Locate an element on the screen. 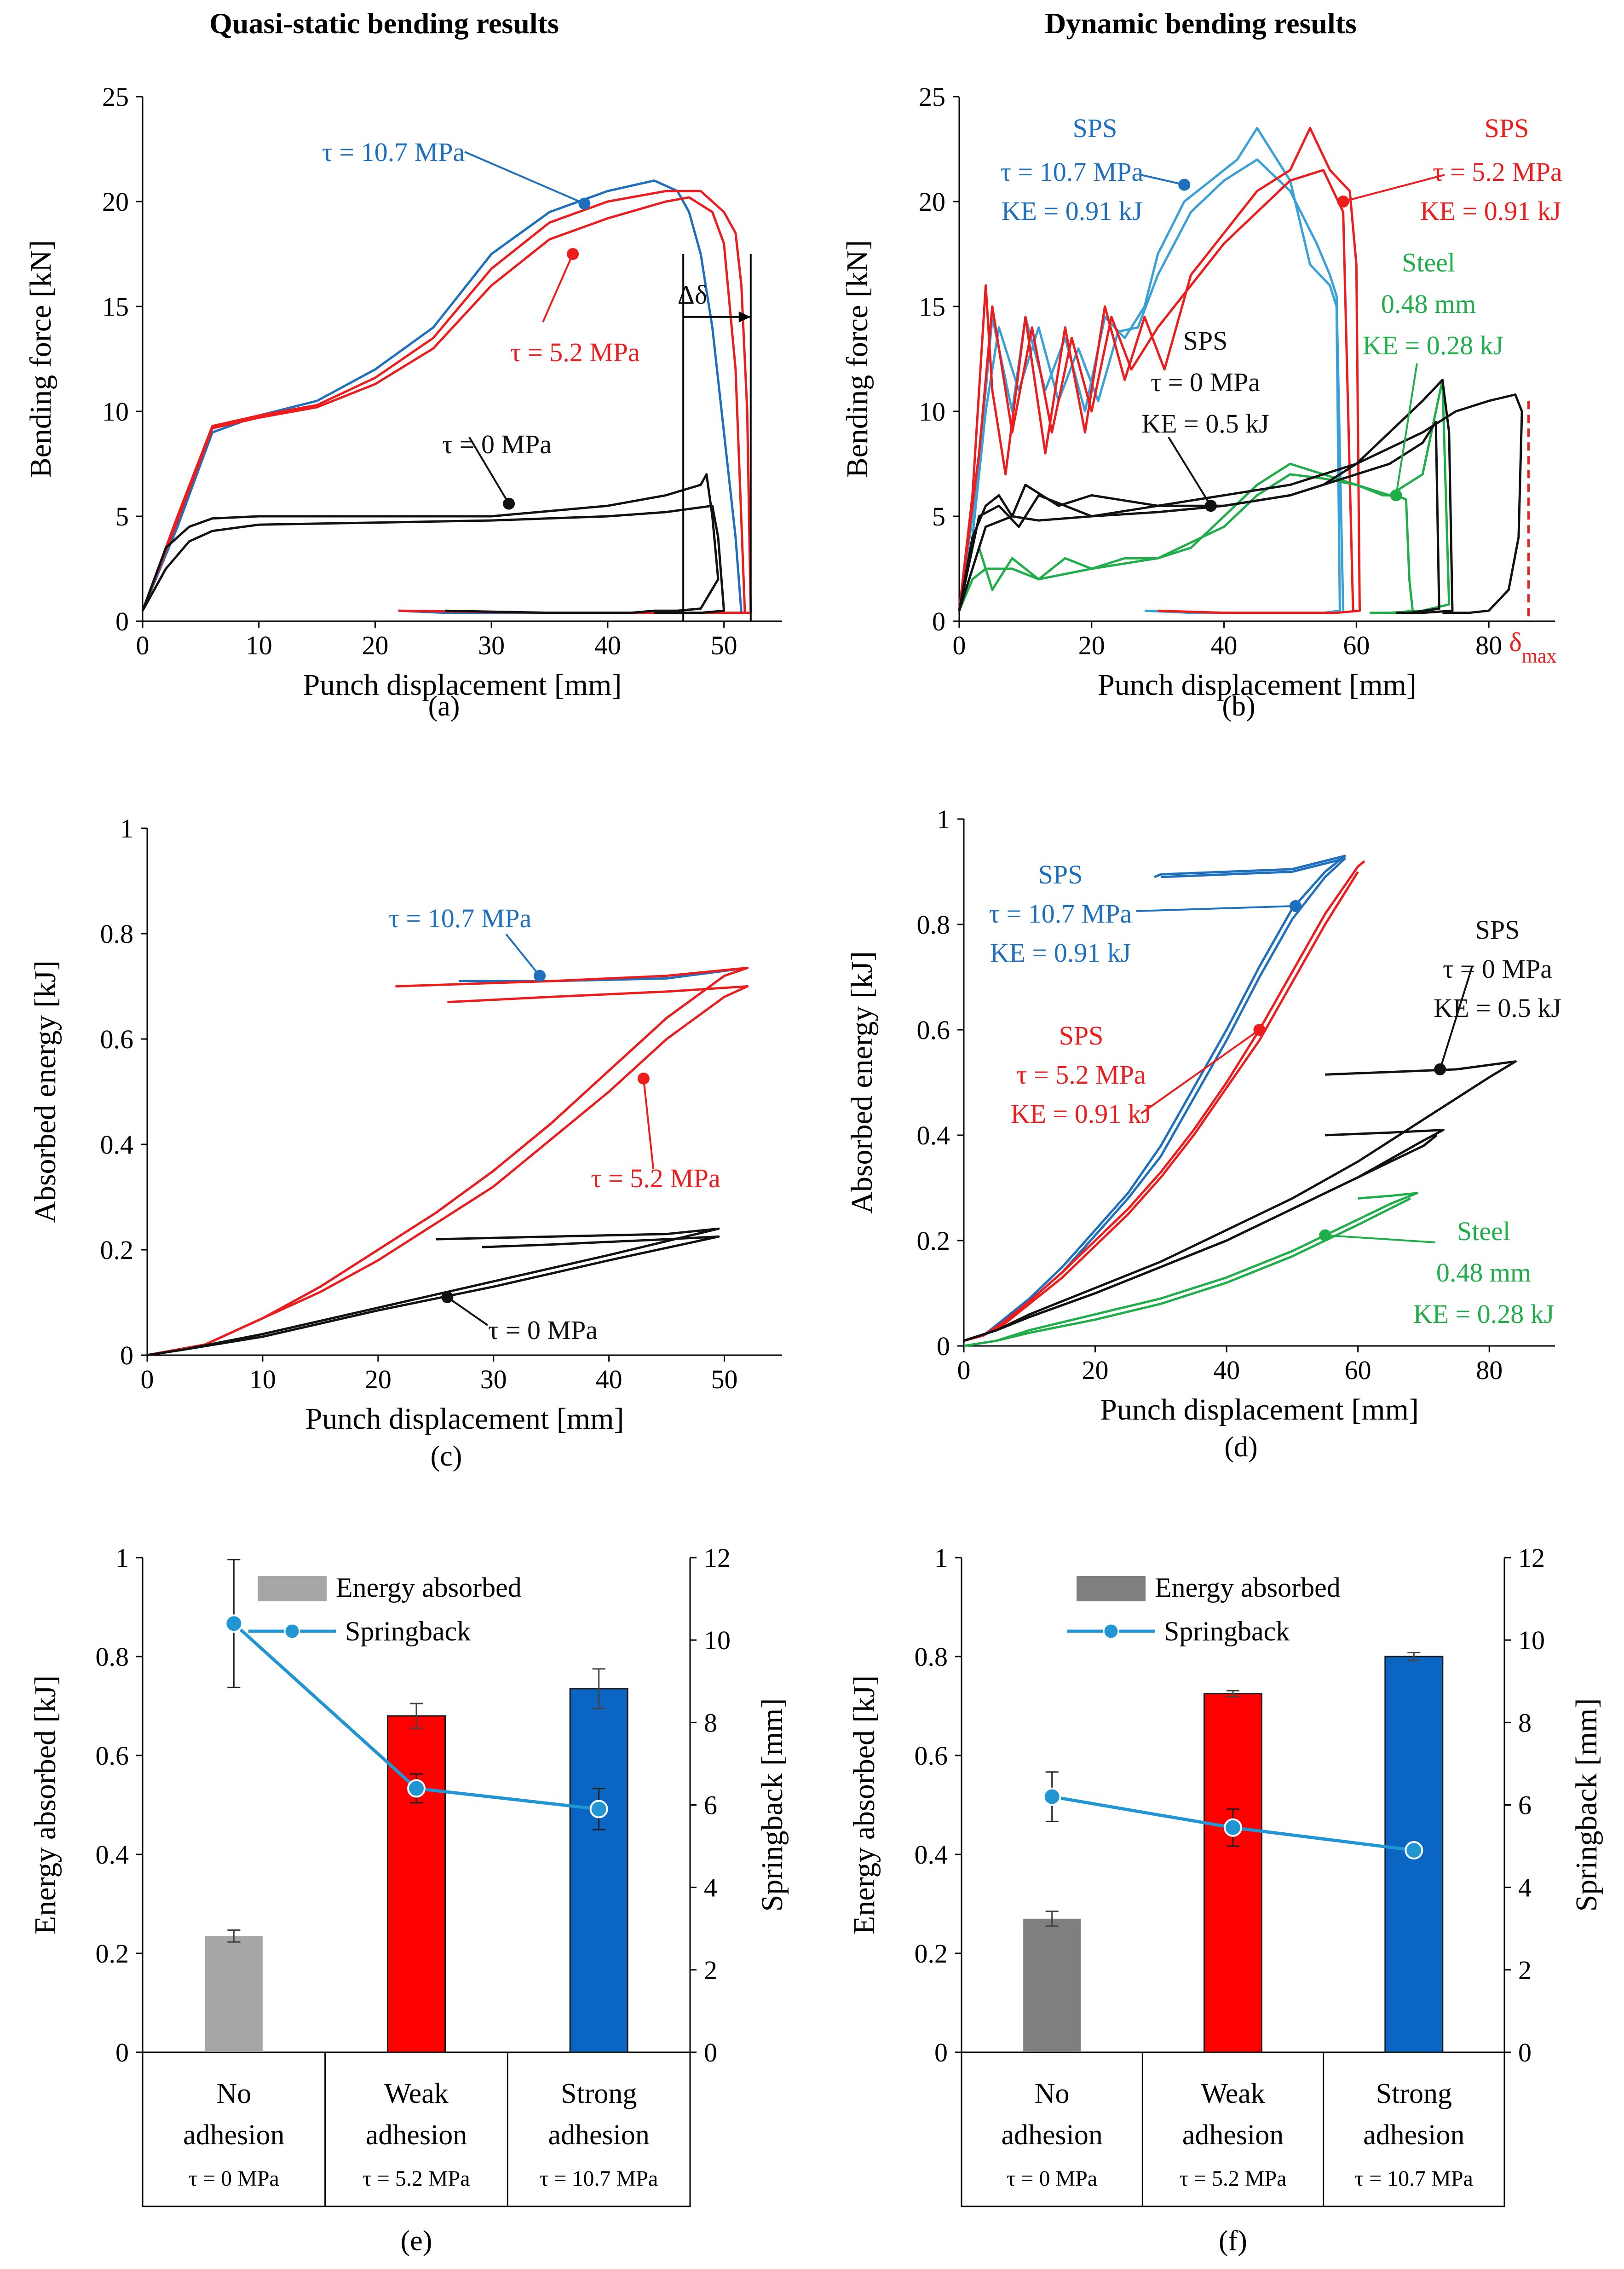  category-tau: τ = 10.7 MPa is located at coordinates (1414, 2178).